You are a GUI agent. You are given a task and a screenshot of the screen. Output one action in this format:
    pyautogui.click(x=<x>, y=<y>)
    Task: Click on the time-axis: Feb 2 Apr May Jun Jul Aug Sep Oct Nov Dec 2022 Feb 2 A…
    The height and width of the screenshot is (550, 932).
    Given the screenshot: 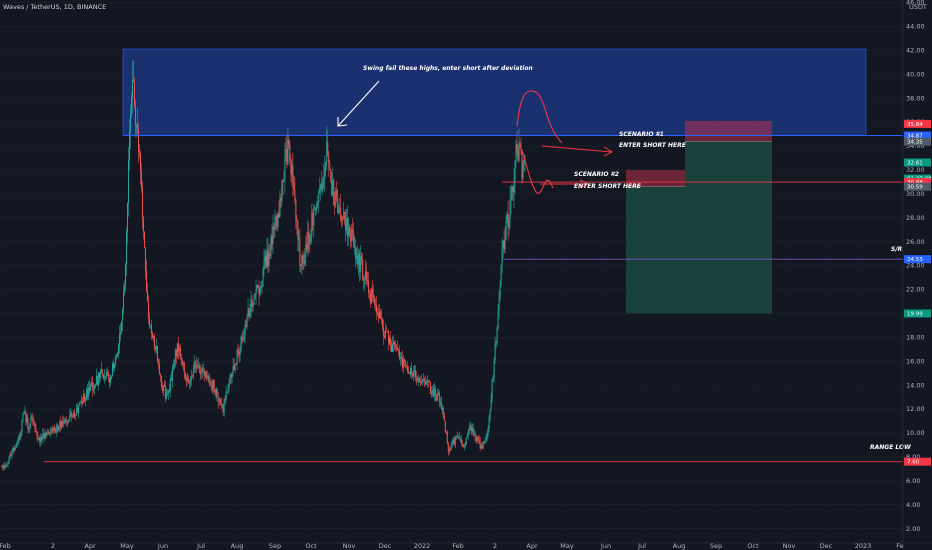 What is the action you would take?
    pyautogui.click(x=466, y=546)
    